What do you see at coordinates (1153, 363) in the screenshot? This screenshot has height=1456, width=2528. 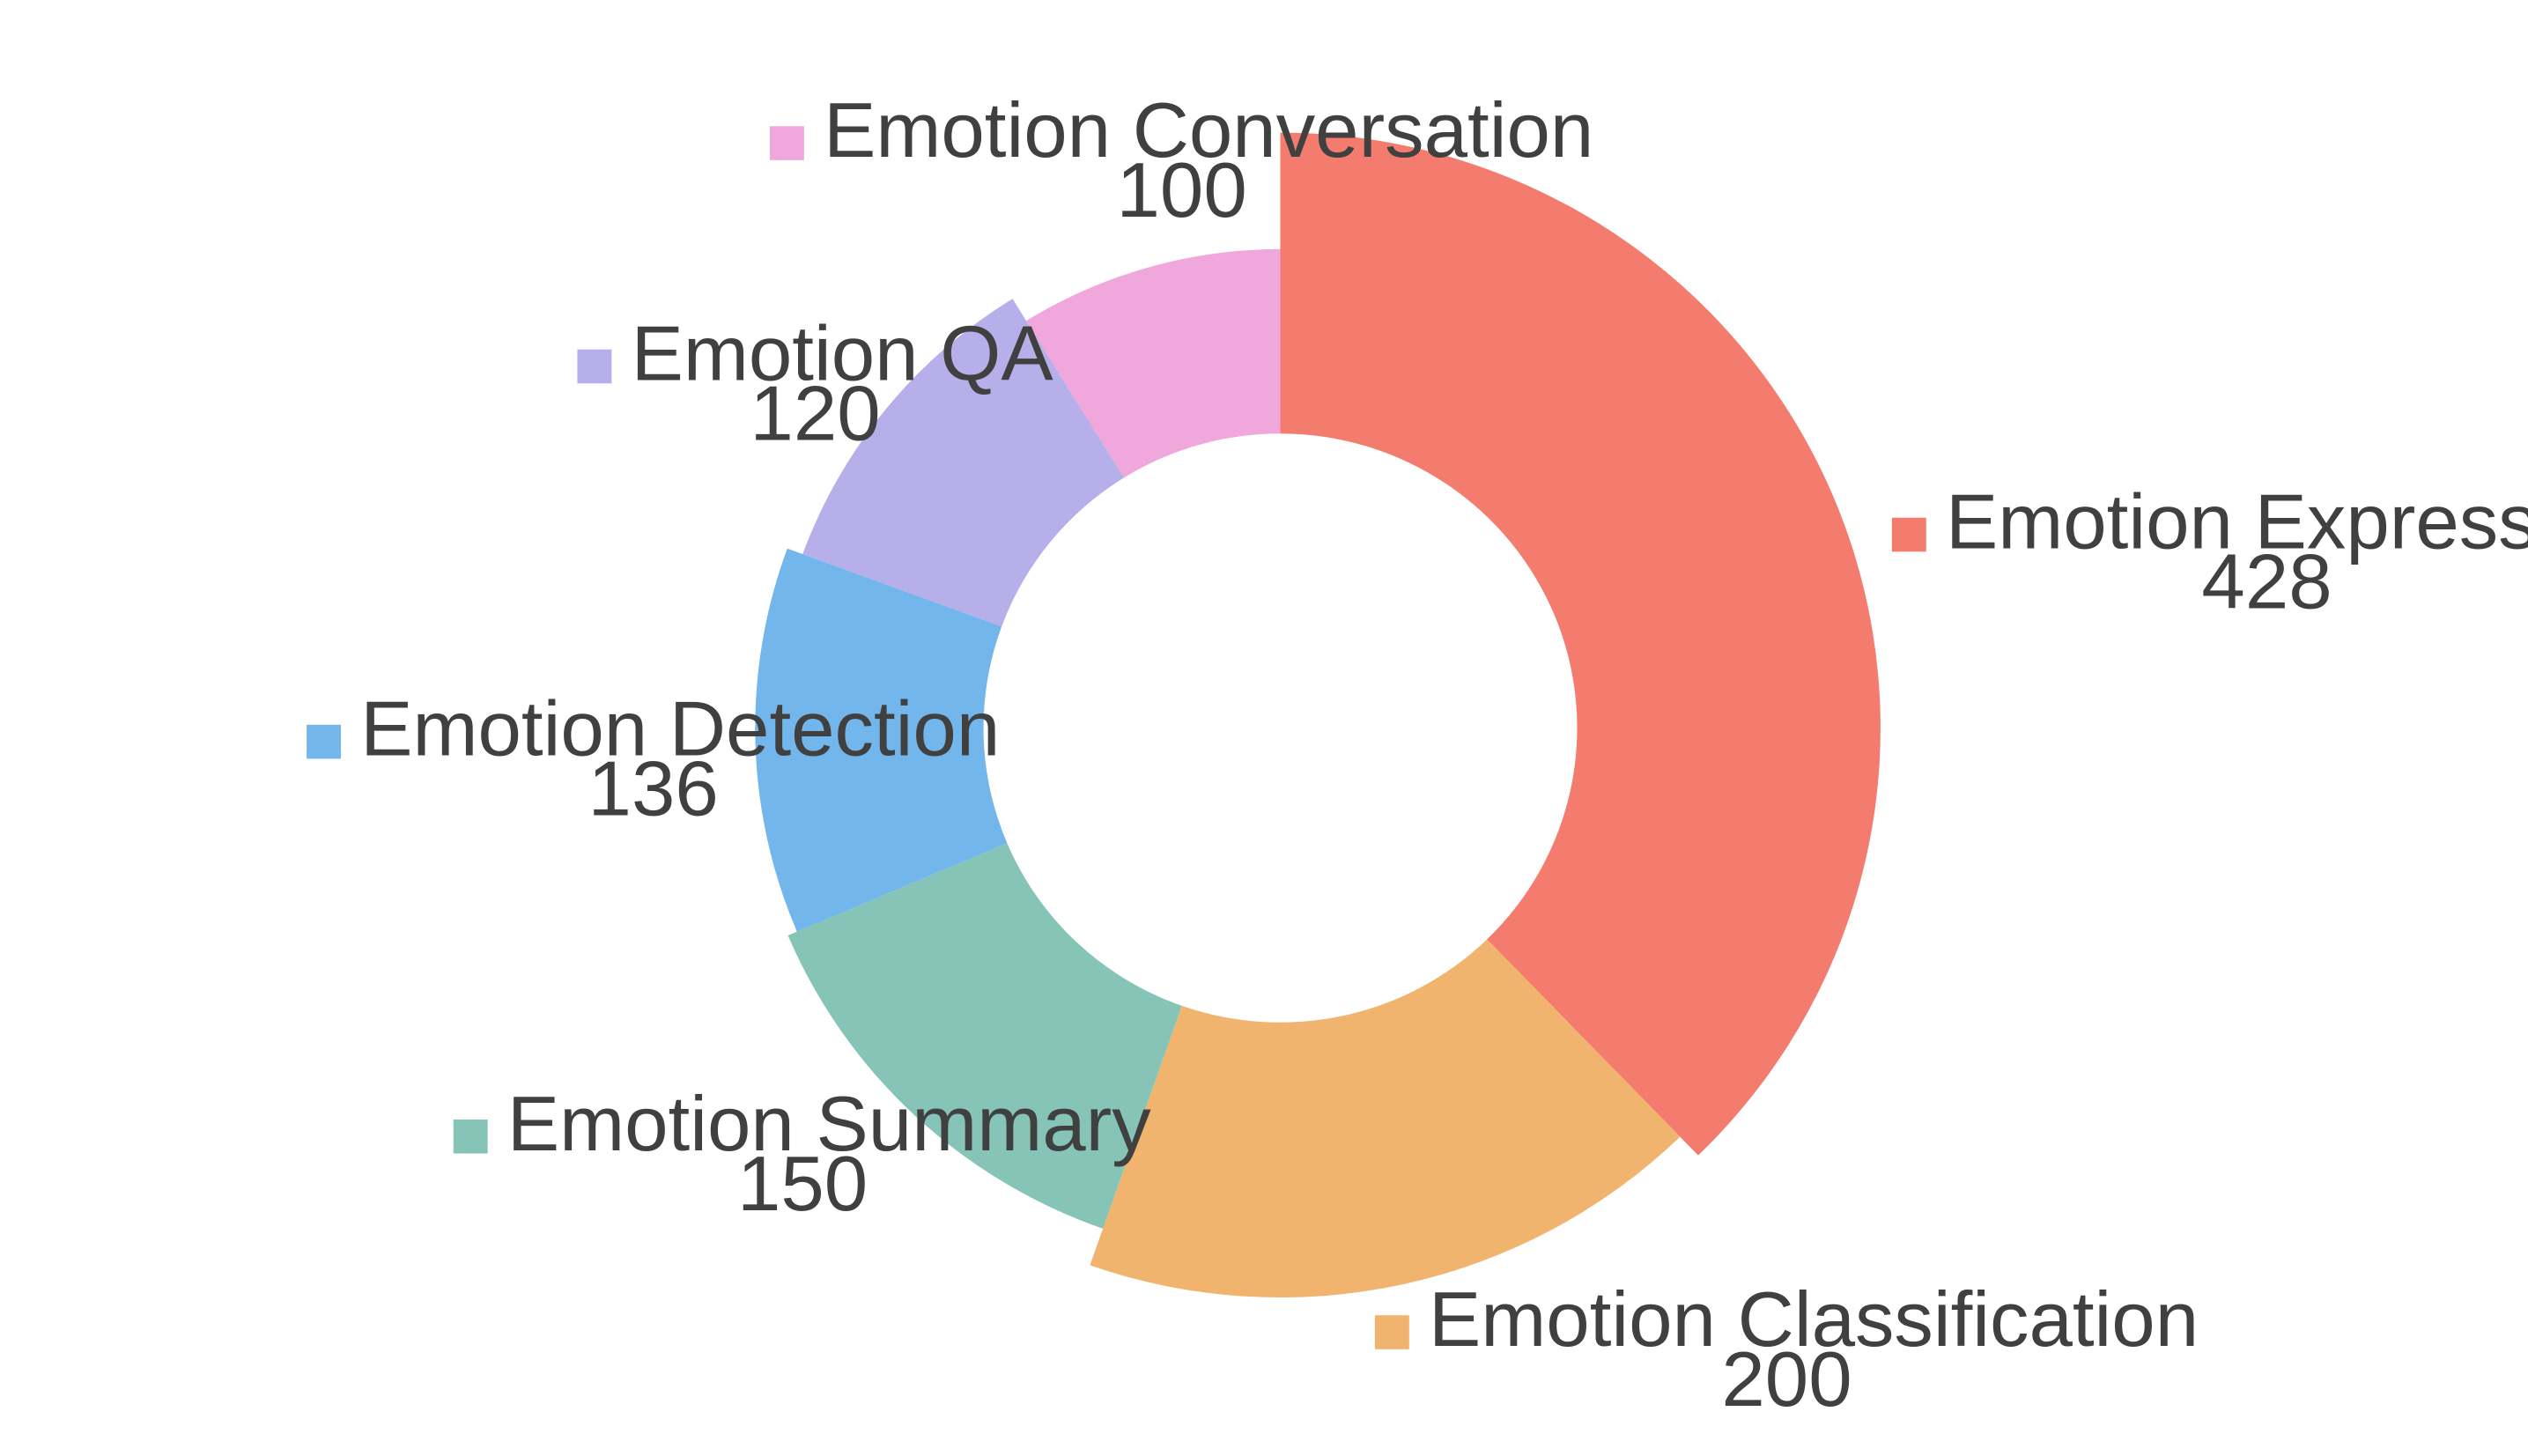 I see `slice-emotion-conversation` at bounding box center [1153, 363].